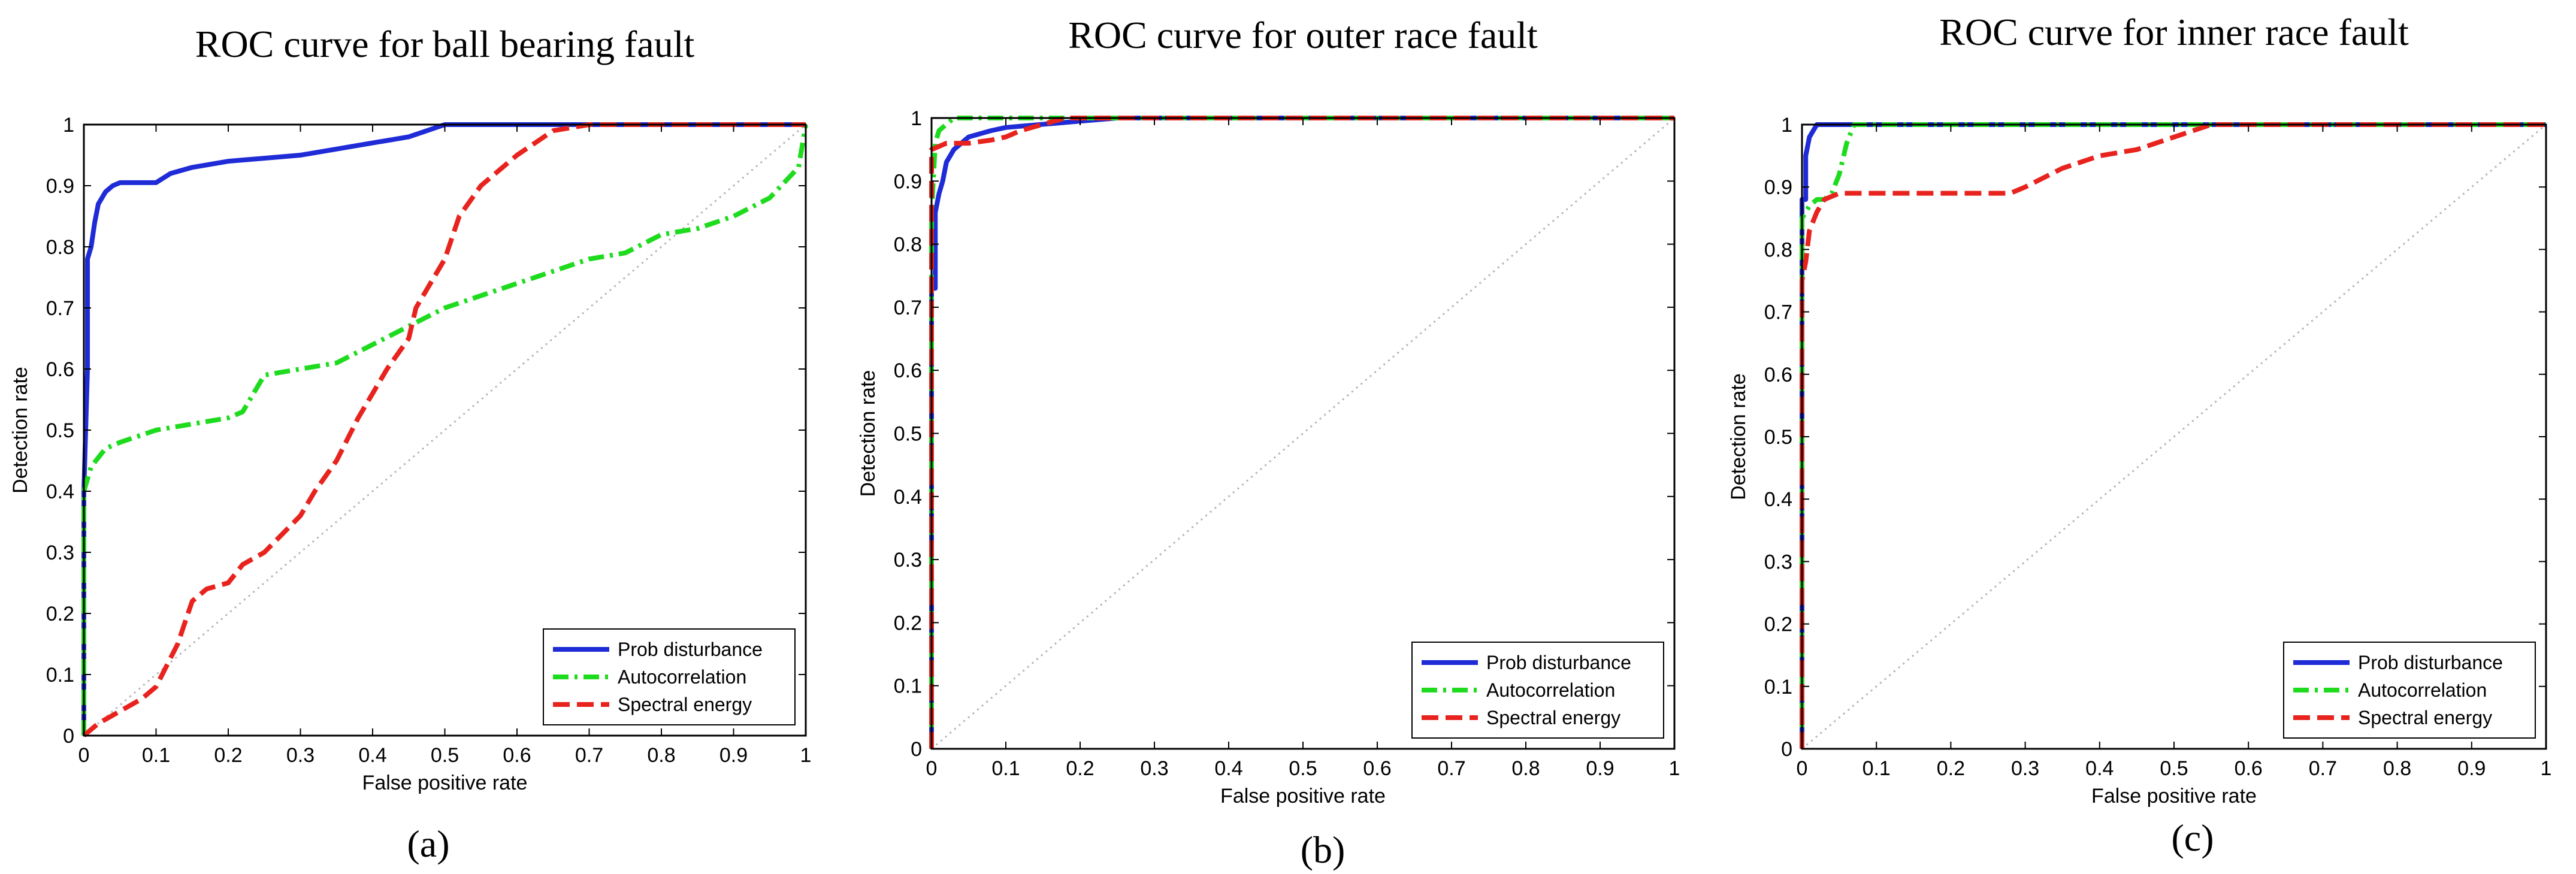 The image size is (2576, 874). What do you see at coordinates (2174, 32) in the screenshot?
I see `chart-title: ROC curve for inner race fault` at bounding box center [2174, 32].